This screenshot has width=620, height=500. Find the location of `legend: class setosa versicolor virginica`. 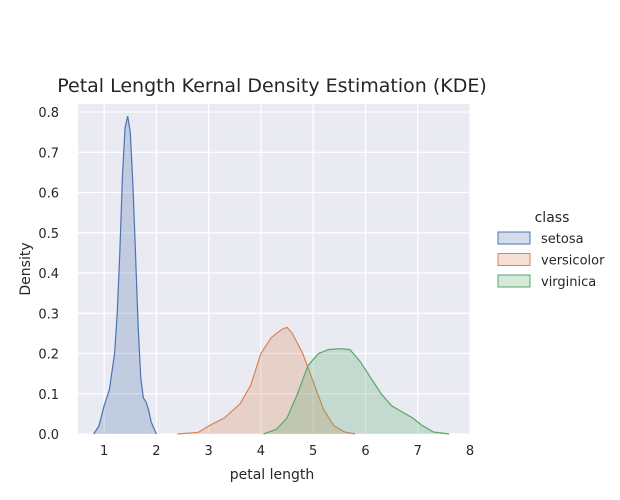

legend: class setosa versicolor virginica is located at coordinates (551, 250).